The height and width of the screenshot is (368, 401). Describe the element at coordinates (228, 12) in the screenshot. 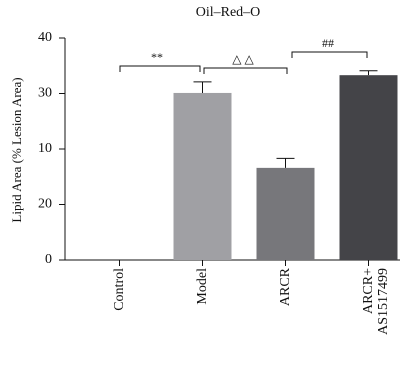

I see `chart-title: Oil–Red–O` at that location.